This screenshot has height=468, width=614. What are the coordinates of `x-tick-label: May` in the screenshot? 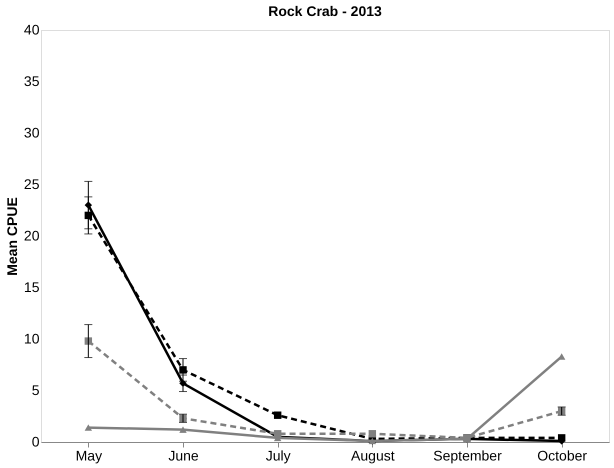 It's located at (89, 456).